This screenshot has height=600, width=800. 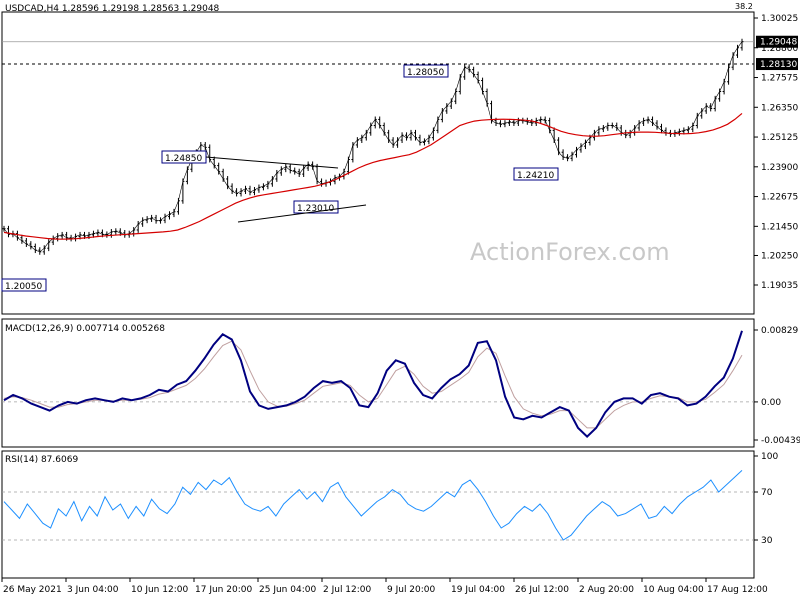 I want to click on macd-tick-label: -0.004391, so click(x=780, y=441).